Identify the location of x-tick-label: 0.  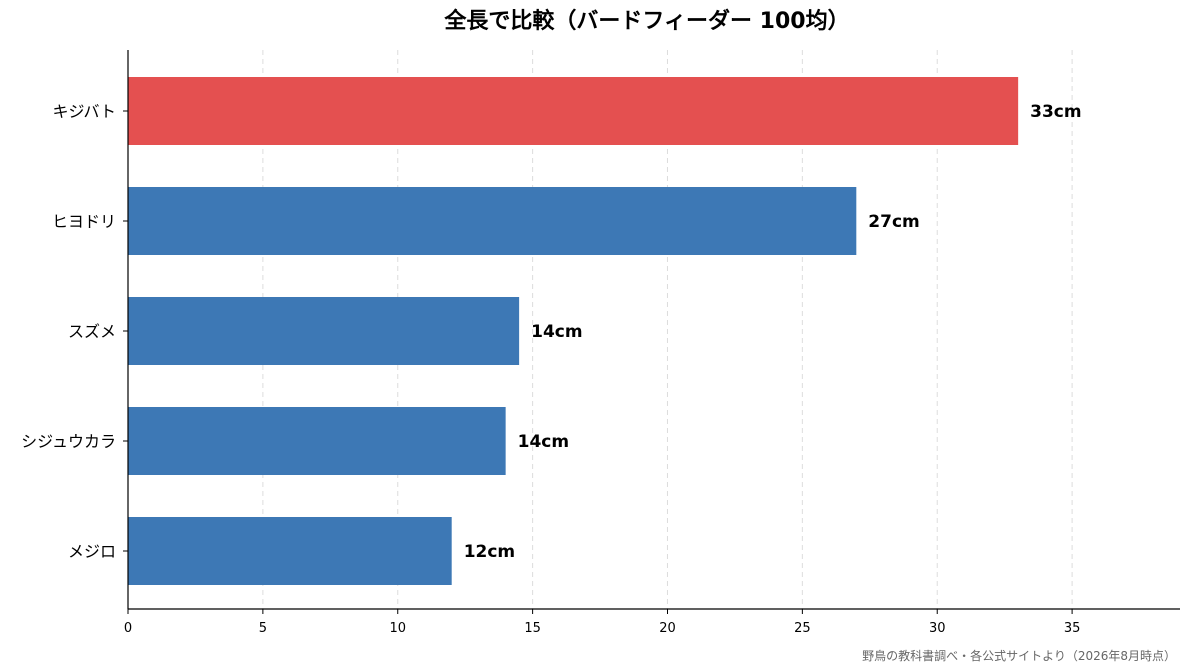
(128, 628).